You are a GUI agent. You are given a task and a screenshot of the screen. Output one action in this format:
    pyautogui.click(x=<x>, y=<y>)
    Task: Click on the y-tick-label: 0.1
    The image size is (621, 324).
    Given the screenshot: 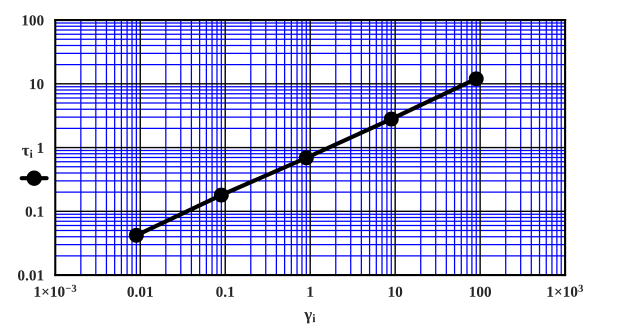 What is the action you would take?
    pyautogui.click(x=35, y=211)
    